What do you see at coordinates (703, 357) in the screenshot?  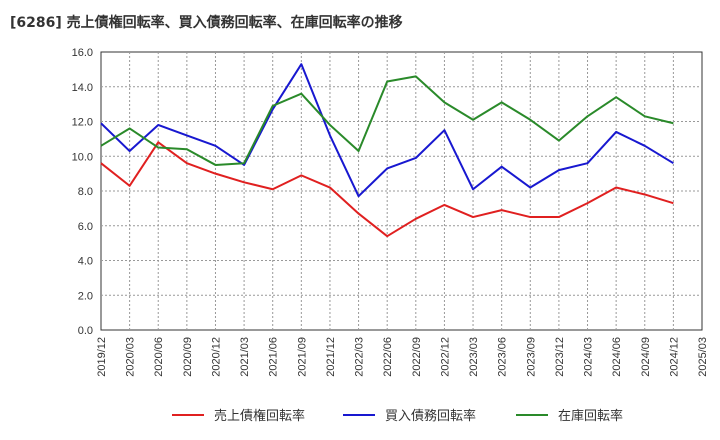 I see `x-tick-label: 2025/03` at bounding box center [703, 357].